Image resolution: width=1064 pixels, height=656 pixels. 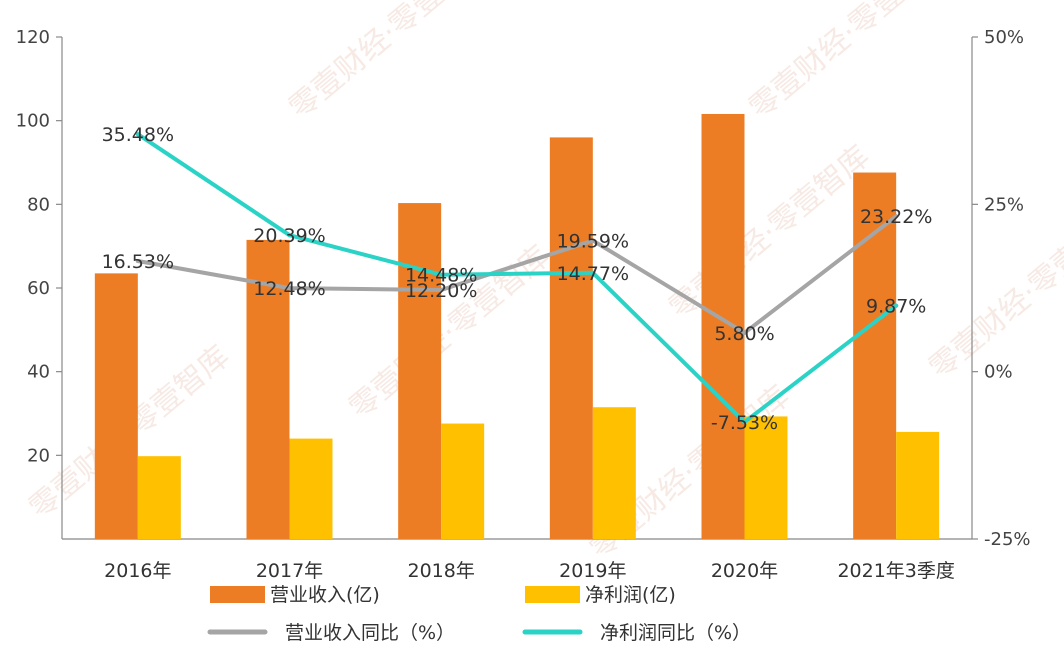 What do you see at coordinates (998, 372) in the screenshot?
I see `y-right-tick-label: 0%` at bounding box center [998, 372].